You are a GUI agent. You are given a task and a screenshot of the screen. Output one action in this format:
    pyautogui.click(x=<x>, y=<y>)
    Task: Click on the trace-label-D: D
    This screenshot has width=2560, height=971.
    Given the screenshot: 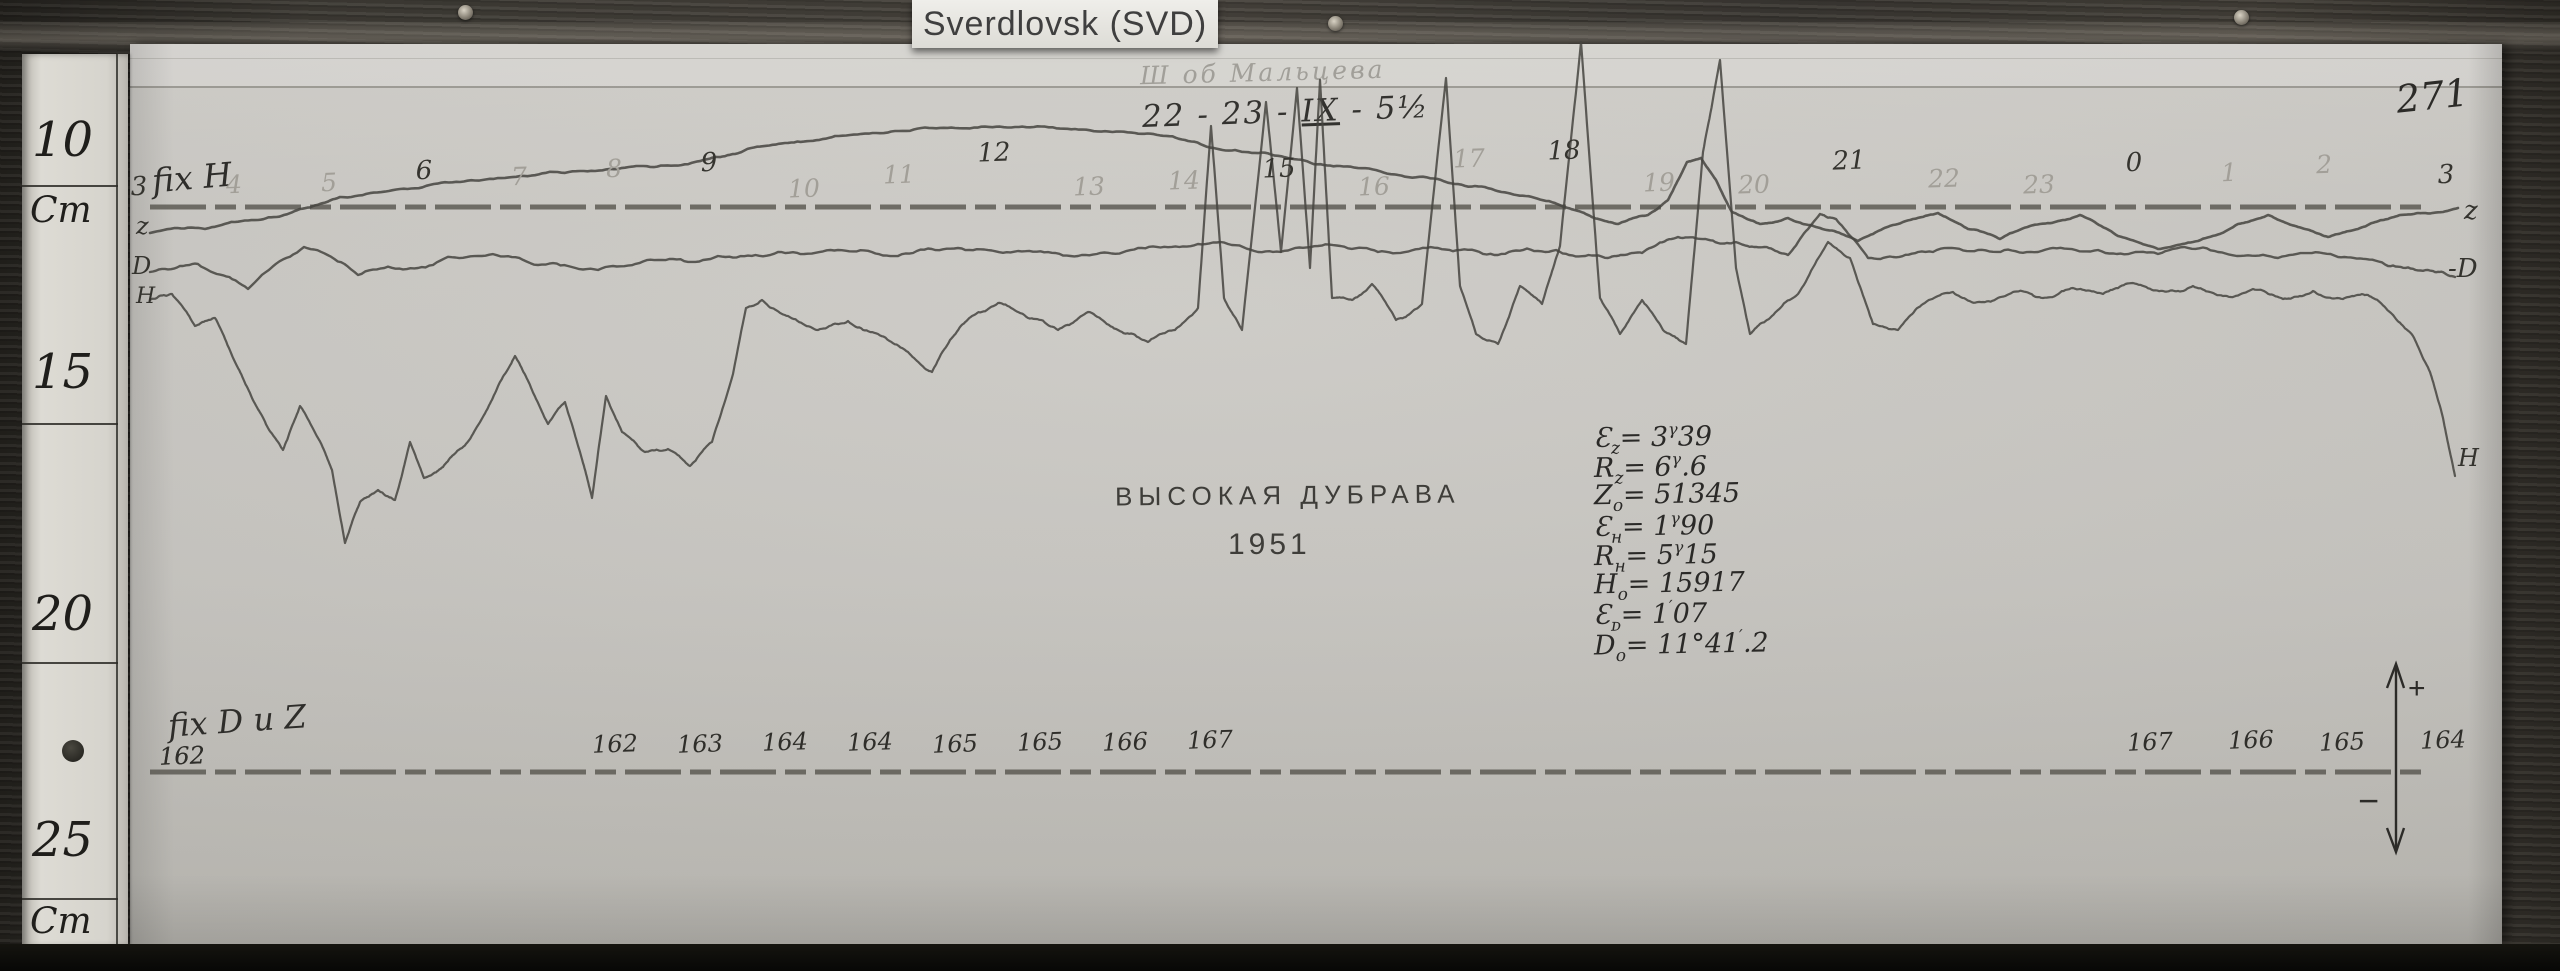 What is the action you would take?
    pyautogui.click(x=142, y=266)
    